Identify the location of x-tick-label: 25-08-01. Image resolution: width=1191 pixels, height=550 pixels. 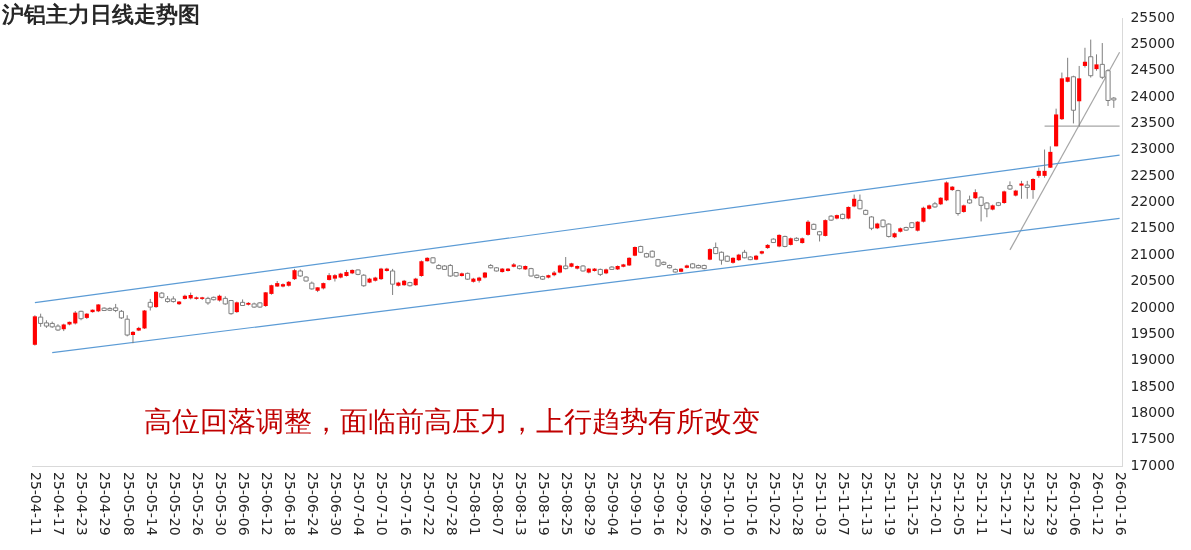
(474, 504).